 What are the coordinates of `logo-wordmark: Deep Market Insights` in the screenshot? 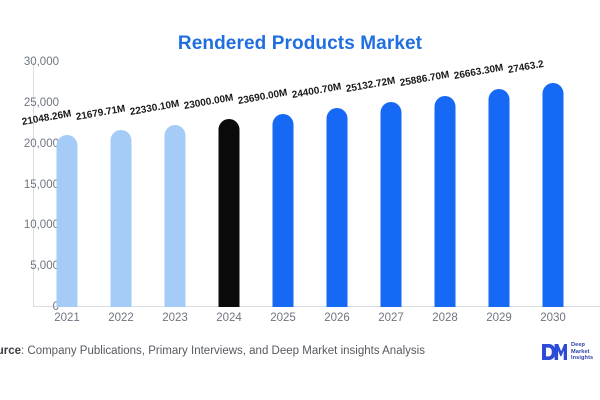 It's located at (582, 352).